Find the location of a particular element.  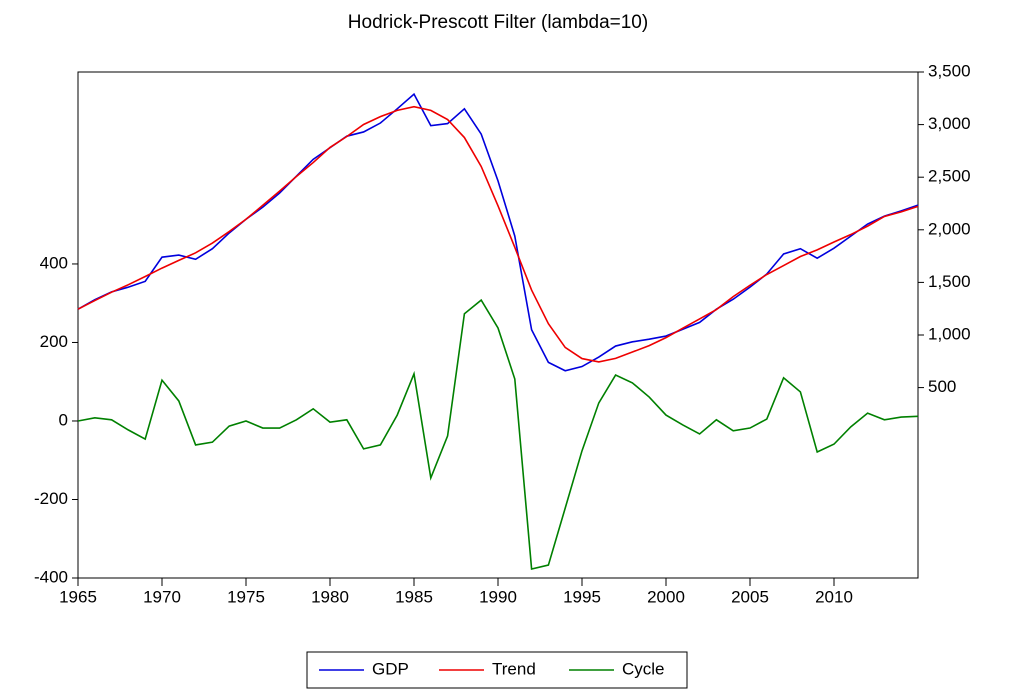

y2-tick-label: 1,000 is located at coordinates (949, 333).